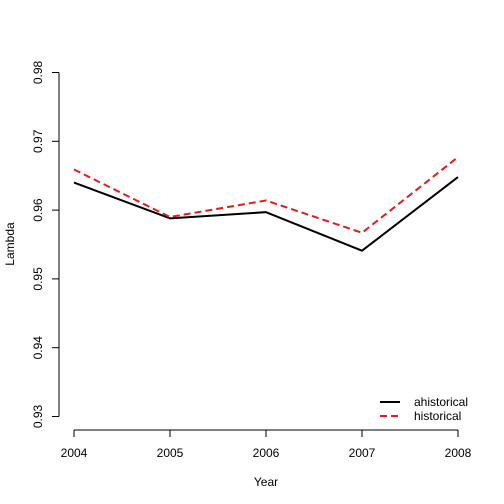 The width and height of the screenshot is (504, 504). I want to click on x-tick-label: 2008, so click(458, 453).